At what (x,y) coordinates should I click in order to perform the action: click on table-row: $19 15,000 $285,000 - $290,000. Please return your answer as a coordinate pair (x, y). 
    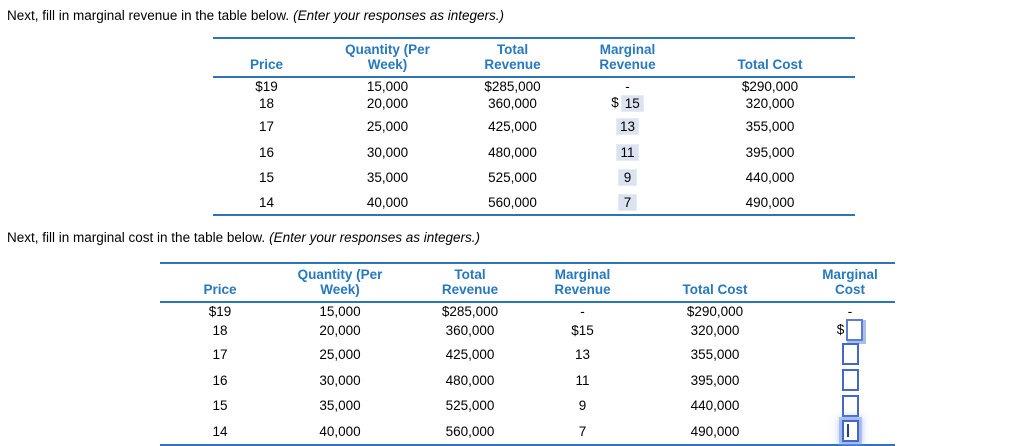
    Looking at the image, I should click on (534, 85).